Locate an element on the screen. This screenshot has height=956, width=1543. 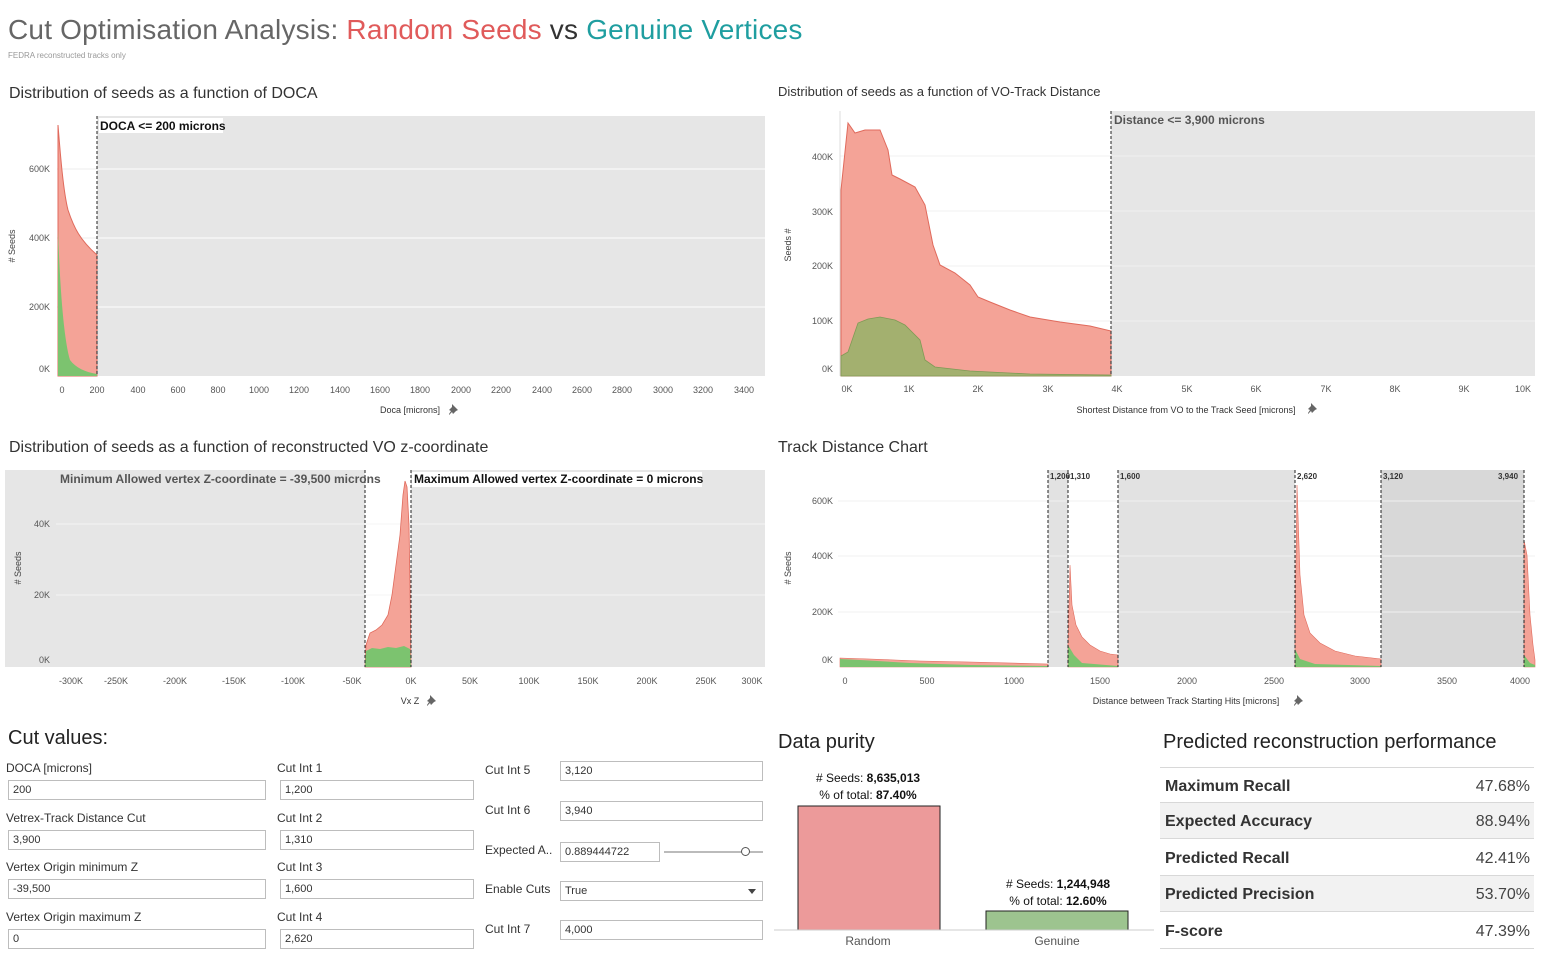
x-tick: 1500 is located at coordinates (1100, 681).